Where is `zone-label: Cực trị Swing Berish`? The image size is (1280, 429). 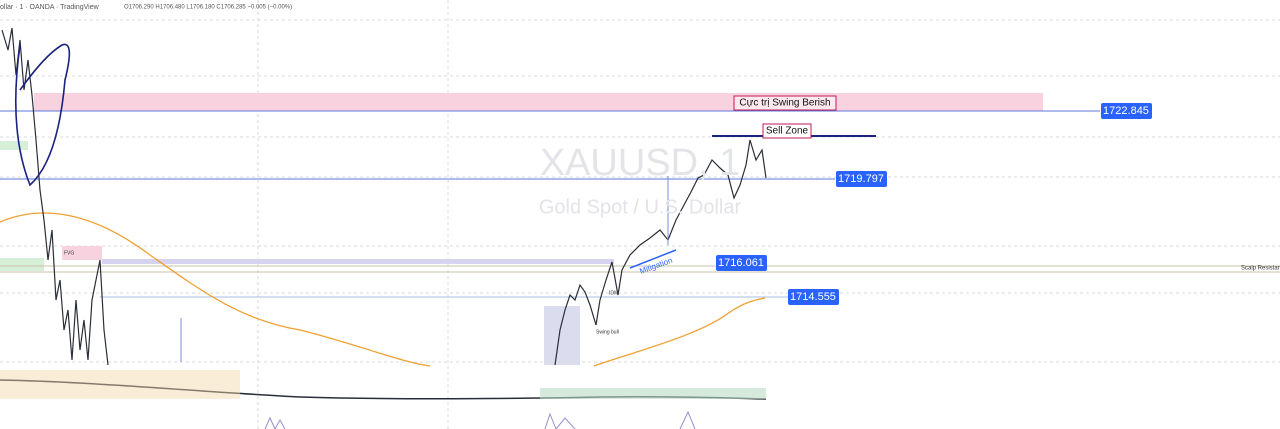 zone-label: Cực trị Swing Berish is located at coordinates (784, 103).